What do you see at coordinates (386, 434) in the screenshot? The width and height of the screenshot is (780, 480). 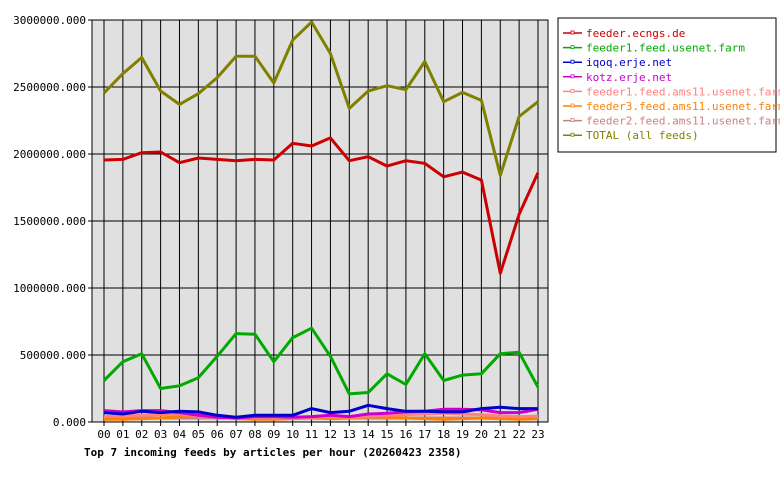 I see `x-tick-label: 15` at bounding box center [386, 434].